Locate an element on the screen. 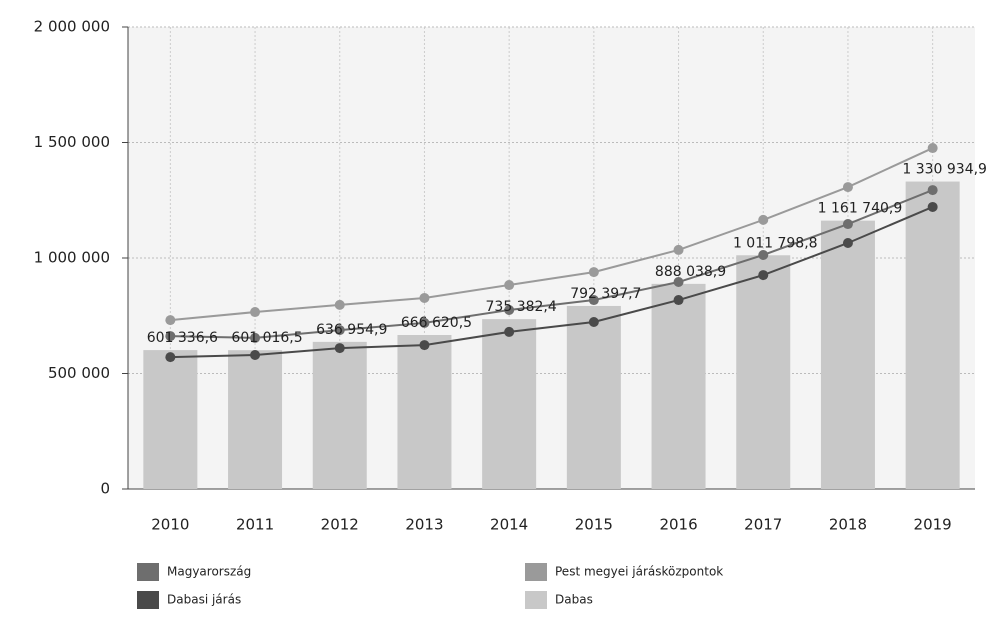  value-label: 601 016,5 is located at coordinates (266, 338).